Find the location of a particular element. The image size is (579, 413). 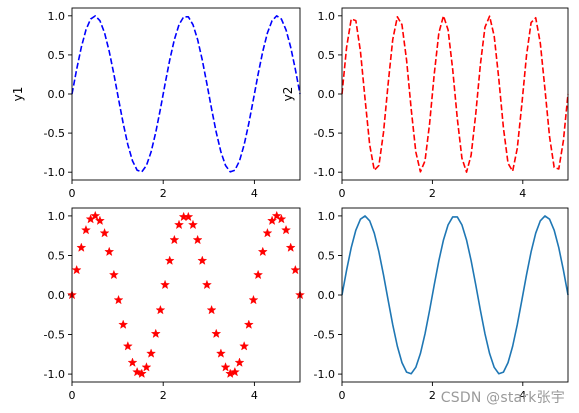

watermark: CSDN @stark张宇 is located at coordinates (502, 398).